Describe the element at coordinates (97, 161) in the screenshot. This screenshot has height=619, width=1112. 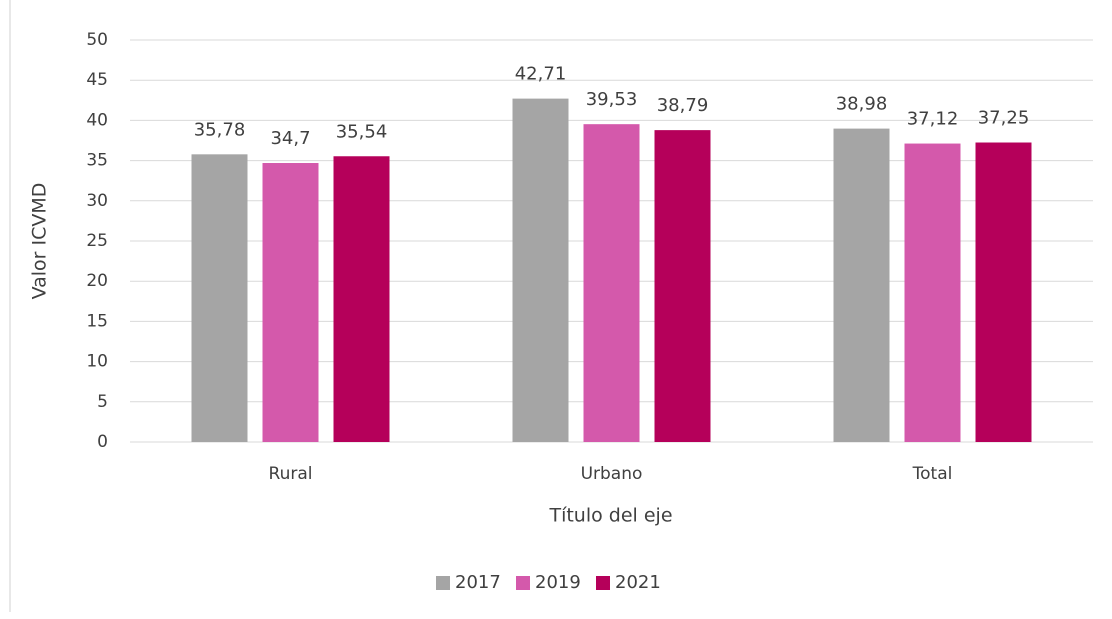
I see `y-tick-label: 35` at that location.